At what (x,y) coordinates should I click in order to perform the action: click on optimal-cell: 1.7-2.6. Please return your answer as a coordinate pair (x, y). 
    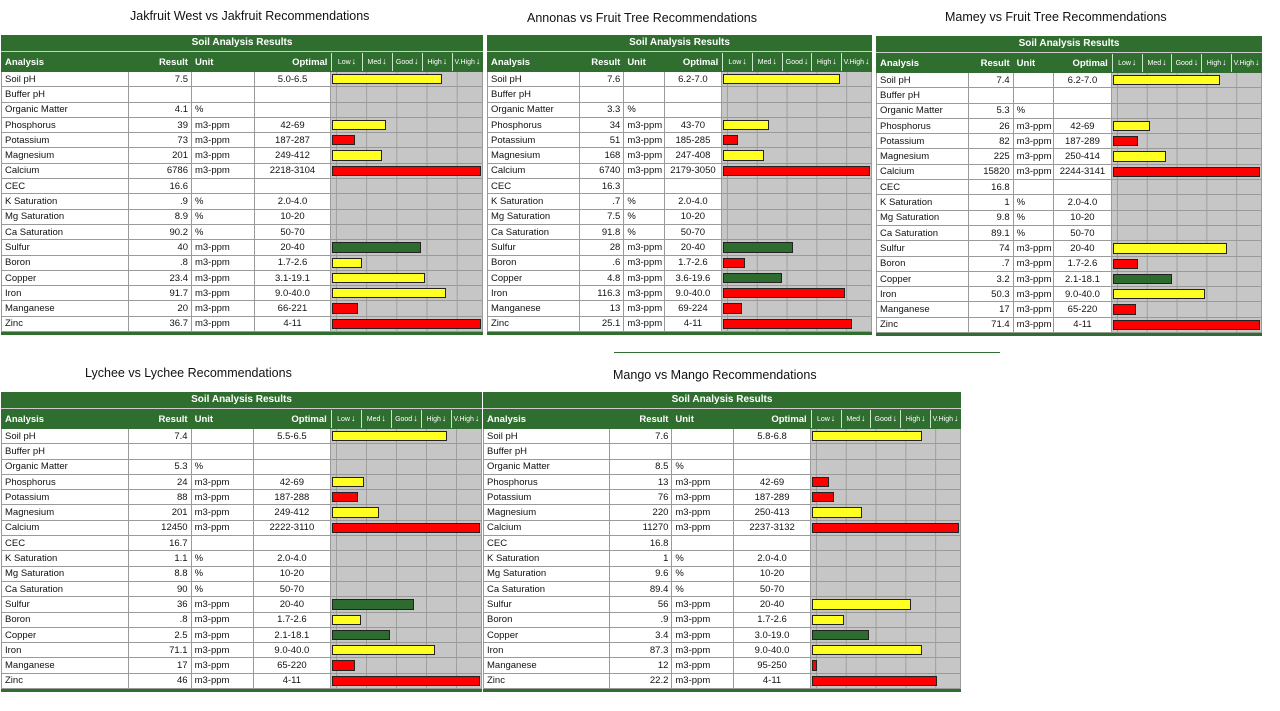
    Looking at the image, I should click on (1082, 263).